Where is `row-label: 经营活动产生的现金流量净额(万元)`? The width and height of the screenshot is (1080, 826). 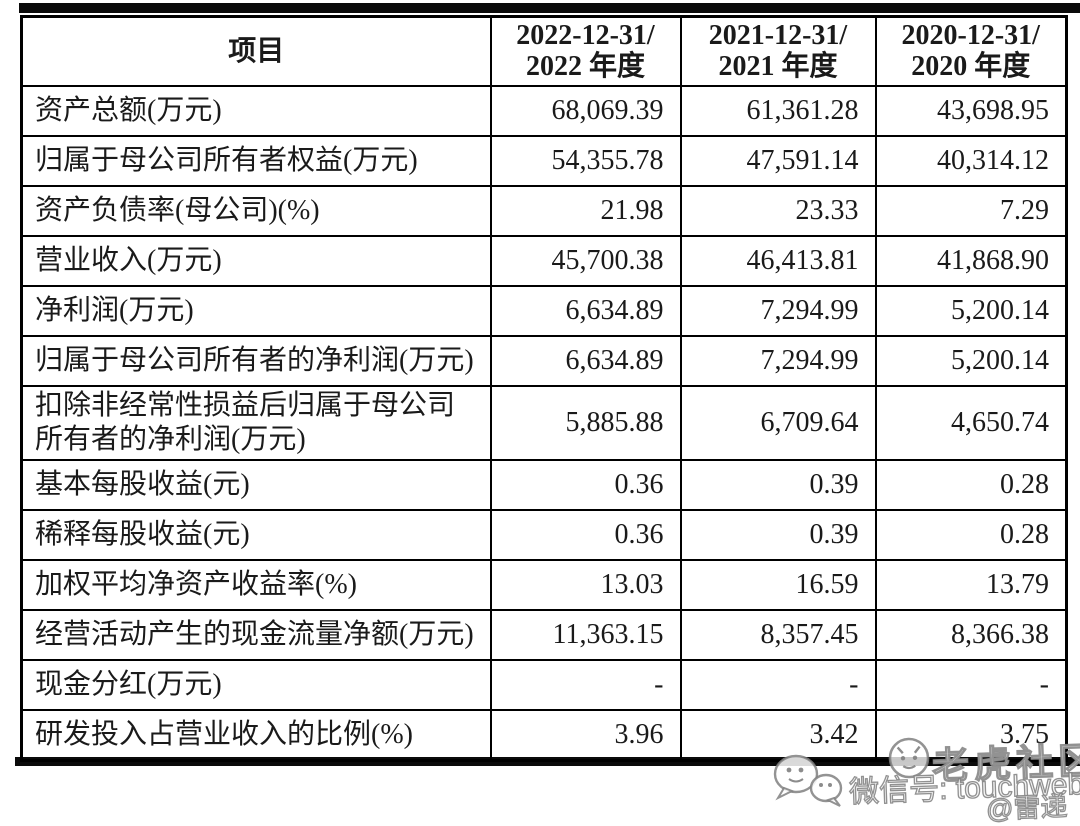 row-label: 经营活动产生的现金流量净额(万元) is located at coordinates (256, 635).